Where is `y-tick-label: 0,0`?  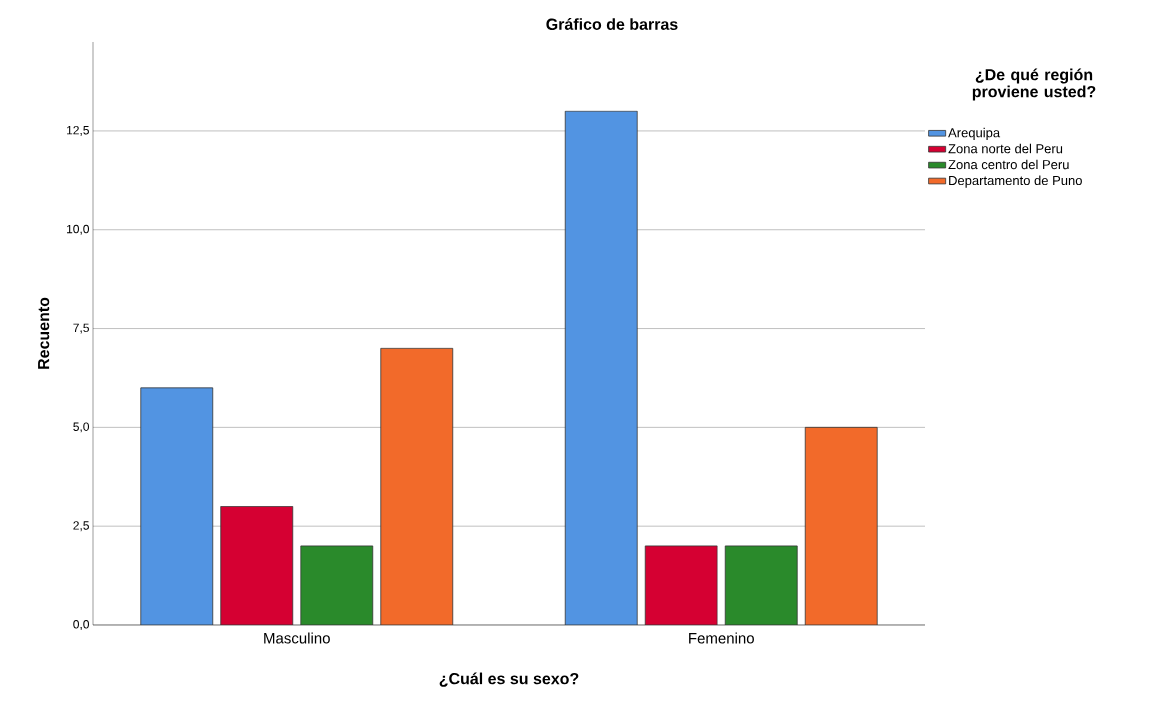
y-tick-label: 0,0 is located at coordinates (81, 625).